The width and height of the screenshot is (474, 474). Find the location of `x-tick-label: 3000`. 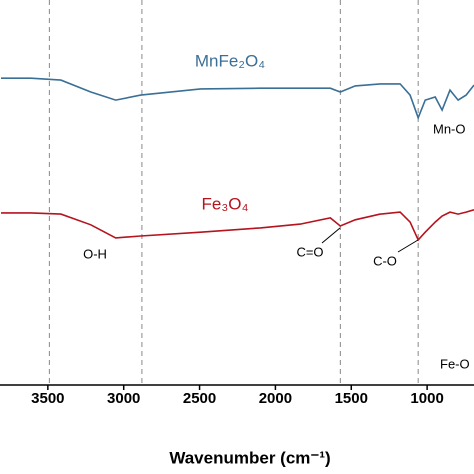

x-tick-label: 3000 is located at coordinates (123, 398).